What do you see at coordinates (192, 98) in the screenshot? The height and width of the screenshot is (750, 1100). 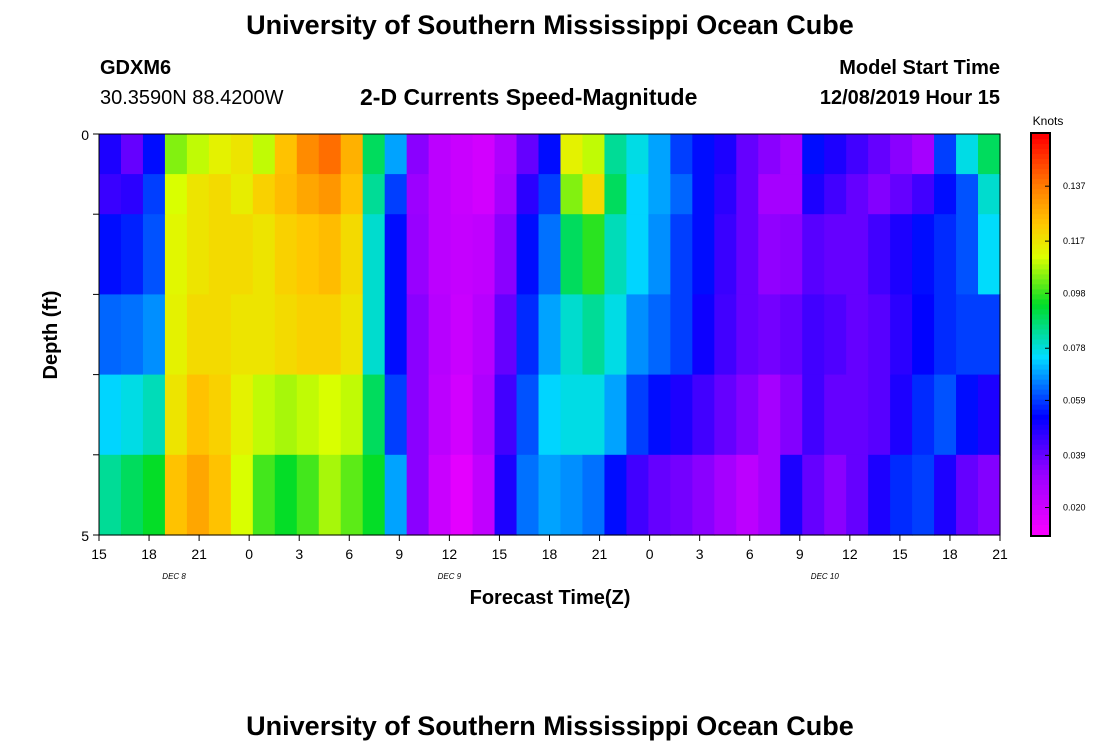 I see `station-coords: 30.3590N 88.4200W` at bounding box center [192, 98].